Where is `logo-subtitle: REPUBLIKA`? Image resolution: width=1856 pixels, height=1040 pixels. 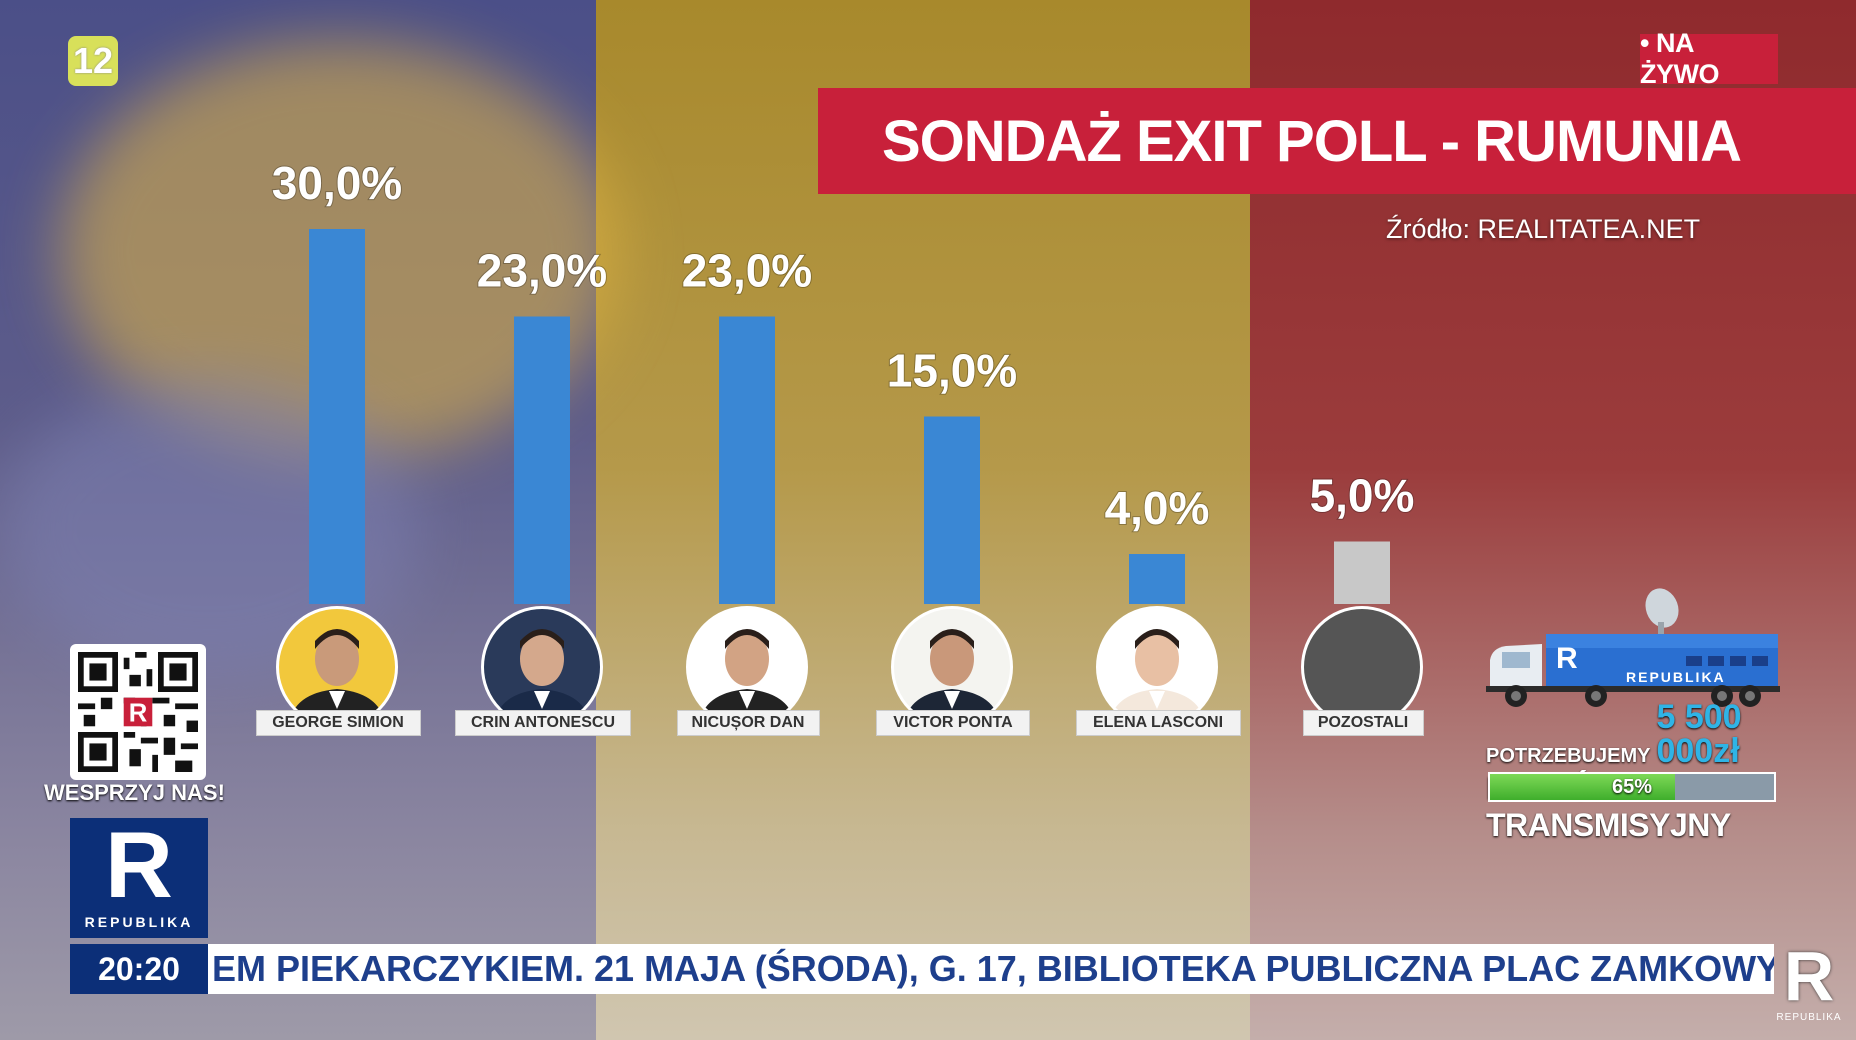
logo-subtitle: REPUBLIKA is located at coordinates (139, 922).